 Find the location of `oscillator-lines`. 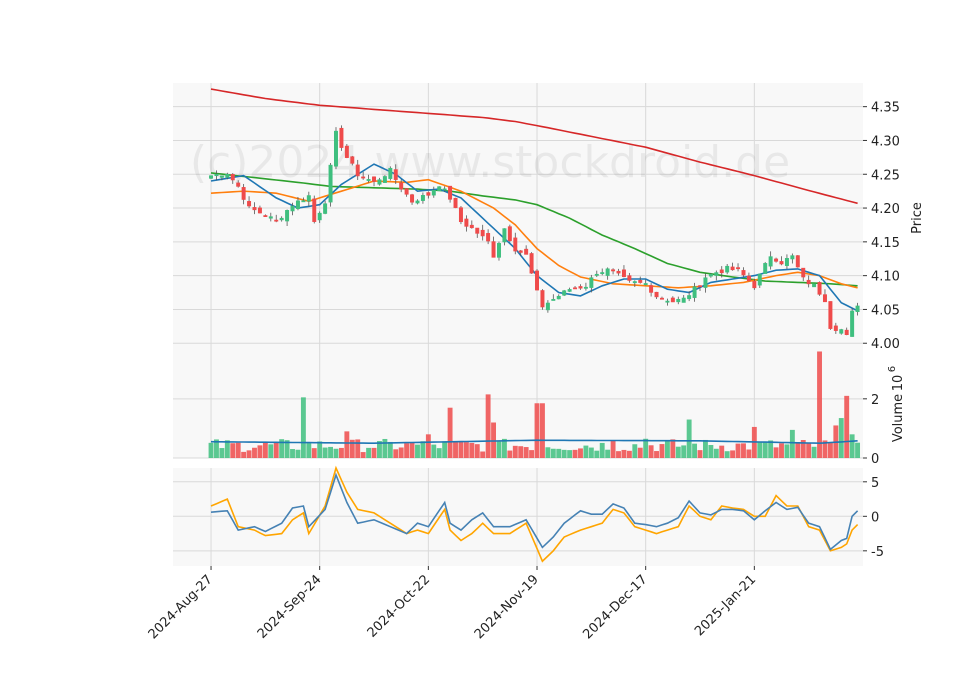

oscillator-lines is located at coordinates (534, 514).